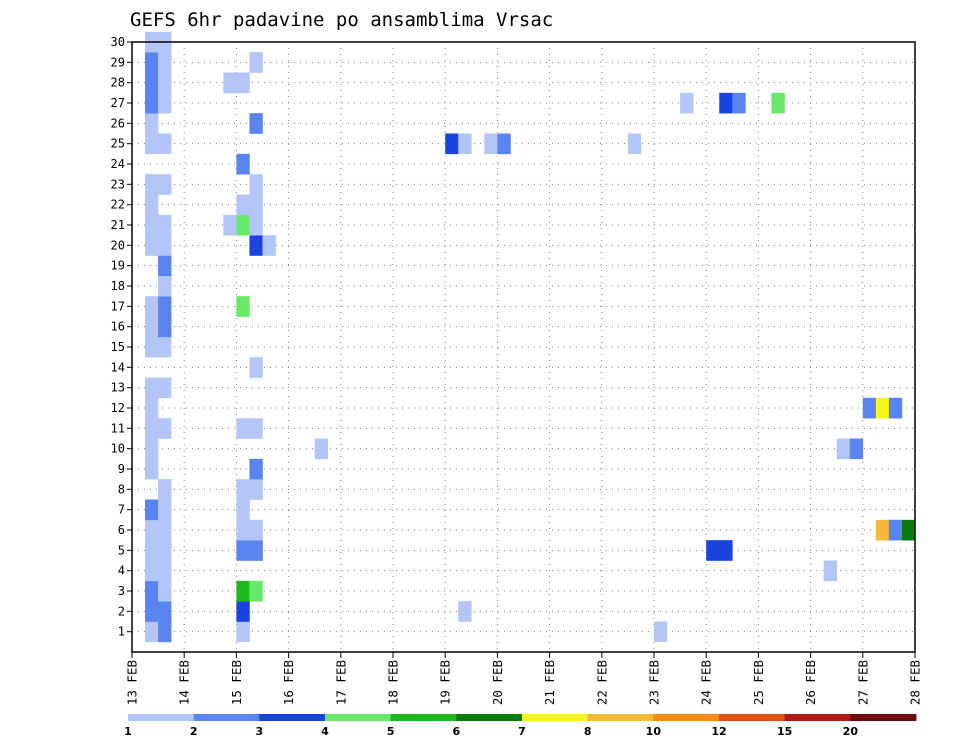 The image size is (960, 742). I want to click on legend-label: 12, so click(718, 731).